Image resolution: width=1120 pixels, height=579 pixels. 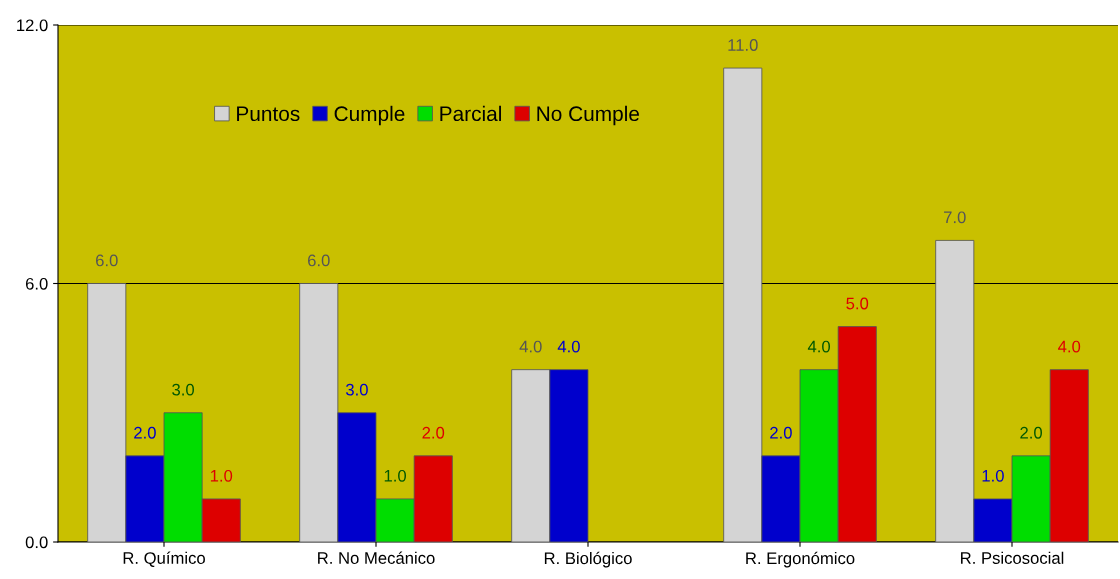 What do you see at coordinates (800, 559) in the screenshot?
I see `x-tick-label: R. Ergonómico` at bounding box center [800, 559].